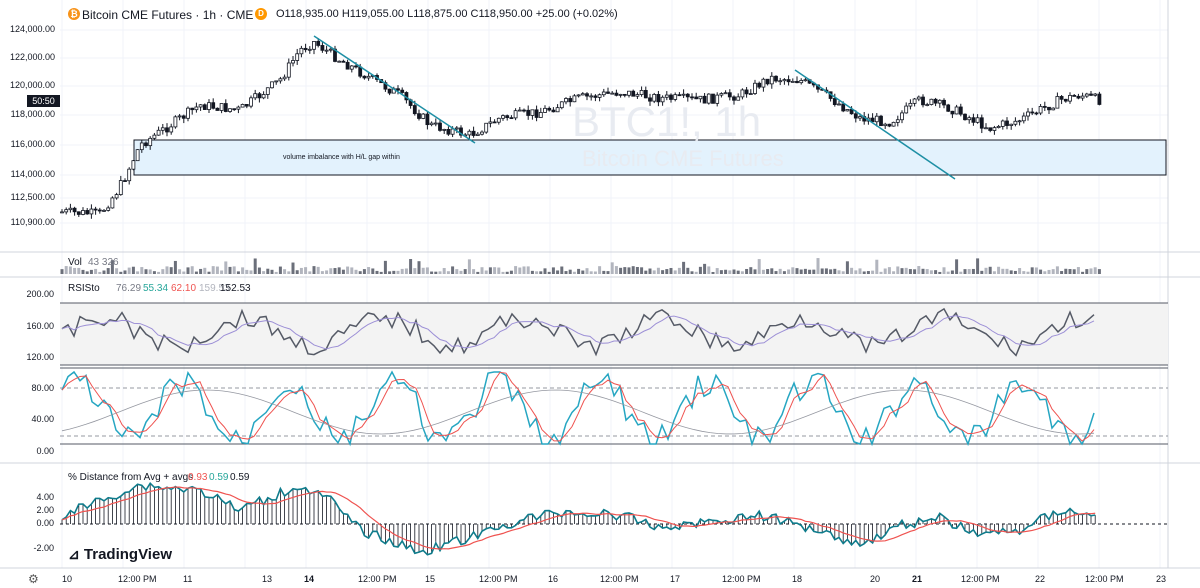  I want to click on rsi-signal-line, so click(578, 332).